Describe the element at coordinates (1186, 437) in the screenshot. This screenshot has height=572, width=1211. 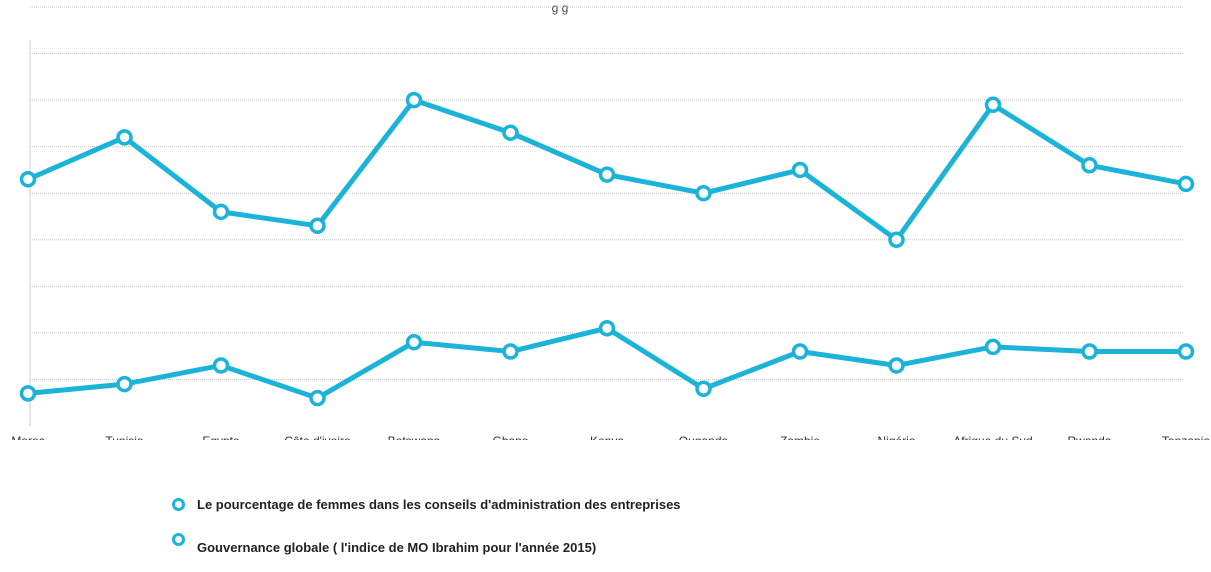
I see `x-tick-label: Tanzanie` at that location.